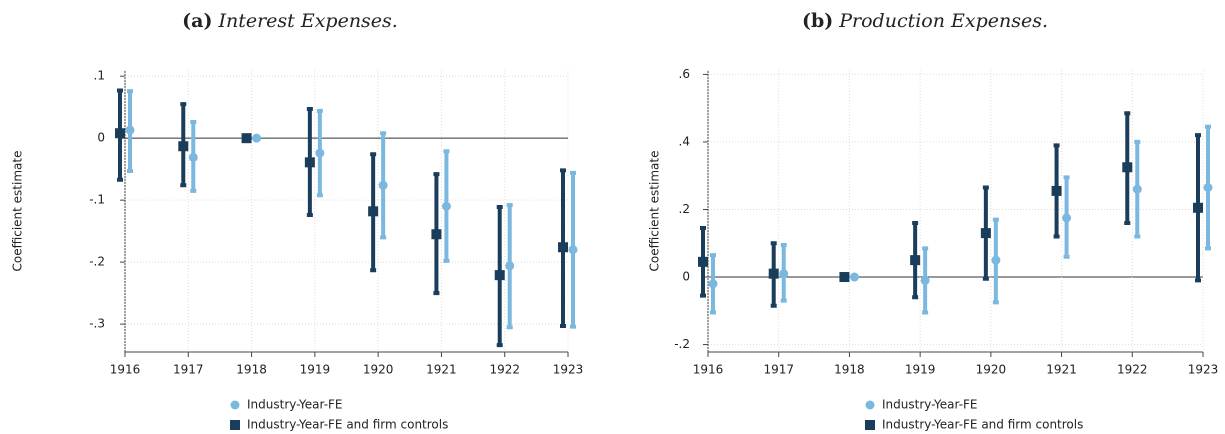 The image size is (1225, 434). What do you see at coordinates (684, 209) in the screenshot?
I see `y-tick-label: .2` at bounding box center [684, 209].